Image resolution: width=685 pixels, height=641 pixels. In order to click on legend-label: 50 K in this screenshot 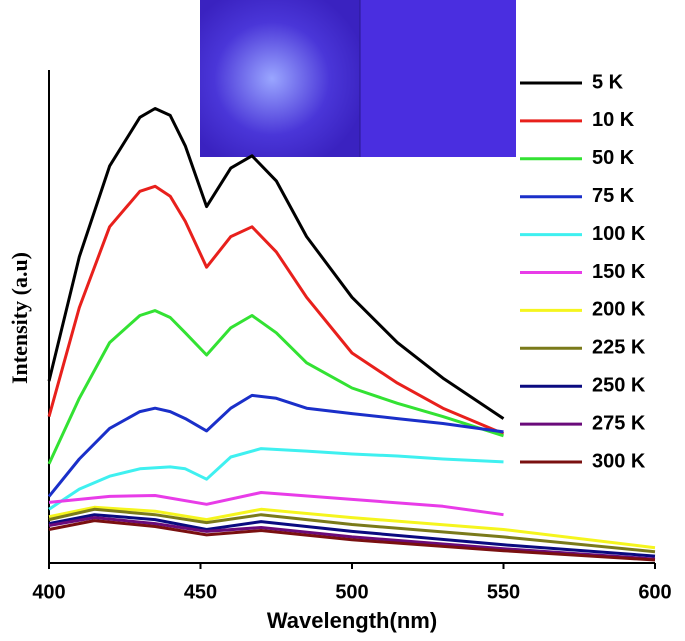, I will do `click(613, 158)`.